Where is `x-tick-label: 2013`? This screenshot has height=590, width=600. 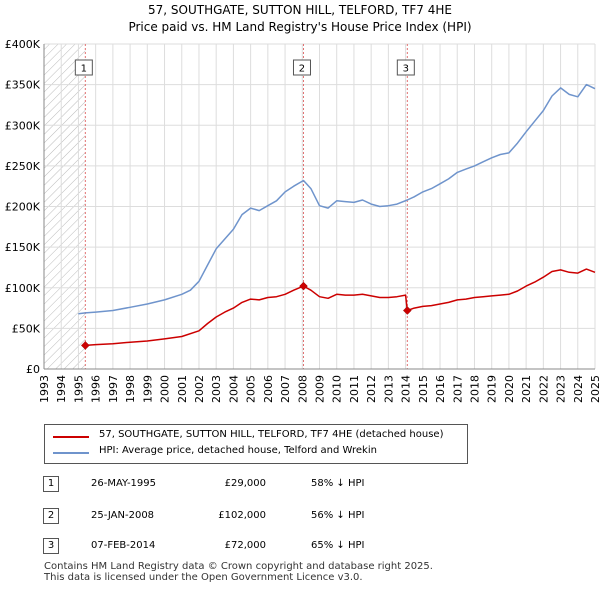
x-tick-label: 2013 is located at coordinates (388, 389).